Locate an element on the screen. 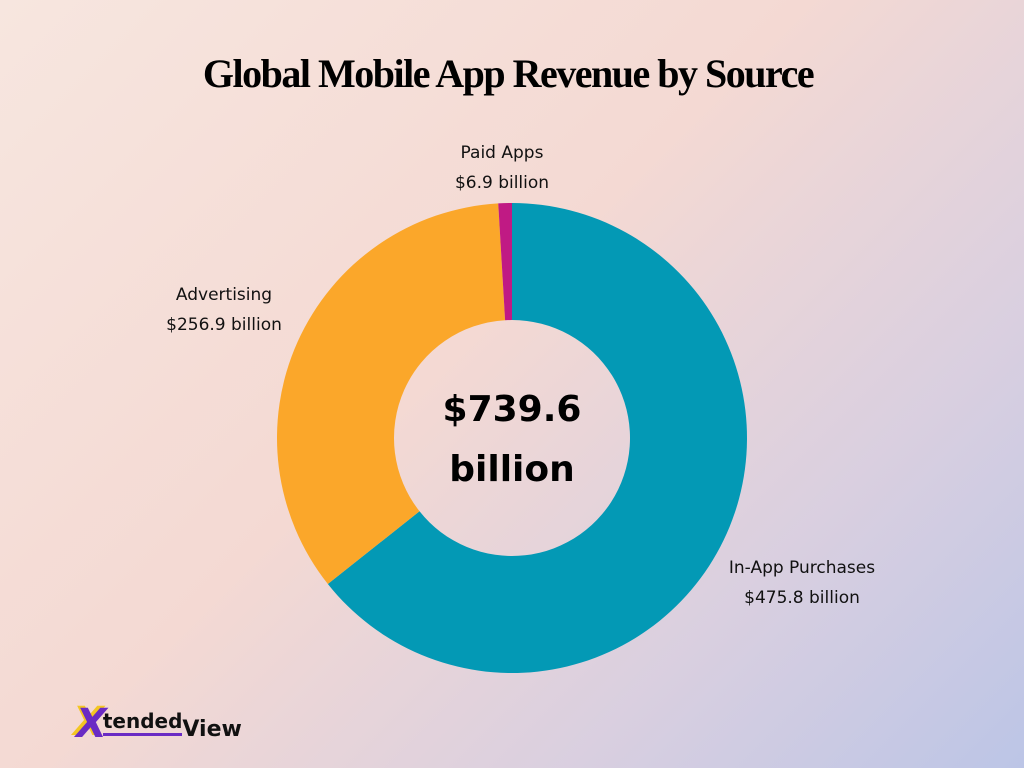  brand-text: View is located at coordinates (212, 729).